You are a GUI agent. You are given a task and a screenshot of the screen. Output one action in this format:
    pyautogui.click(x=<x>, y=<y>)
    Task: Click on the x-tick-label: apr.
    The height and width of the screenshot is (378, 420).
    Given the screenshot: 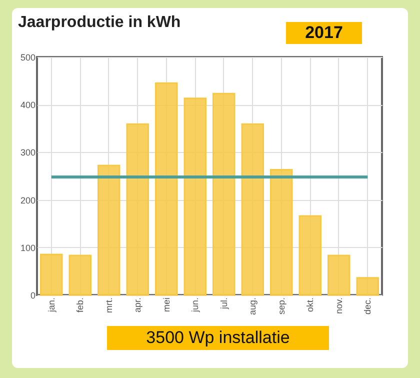 What is the action you would take?
    pyautogui.click(x=137, y=305)
    